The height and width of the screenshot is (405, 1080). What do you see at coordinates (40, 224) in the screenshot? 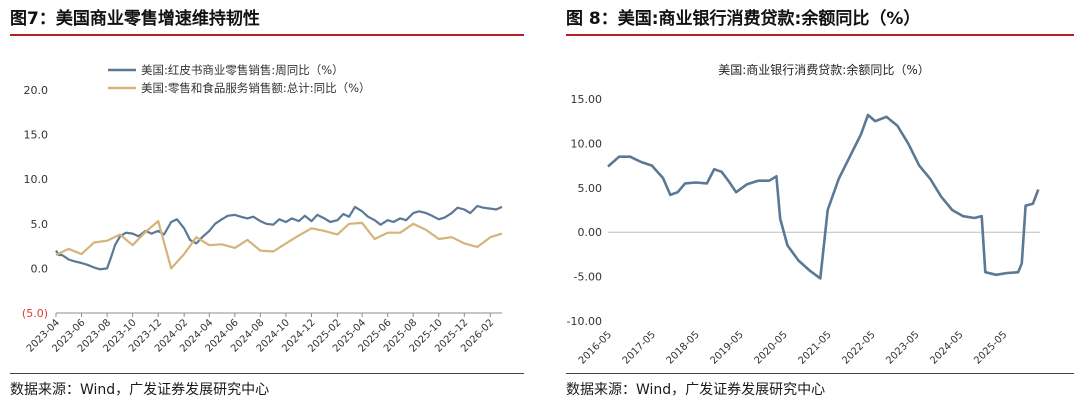
I see `y-tick-label: 5.0` at bounding box center [40, 224].